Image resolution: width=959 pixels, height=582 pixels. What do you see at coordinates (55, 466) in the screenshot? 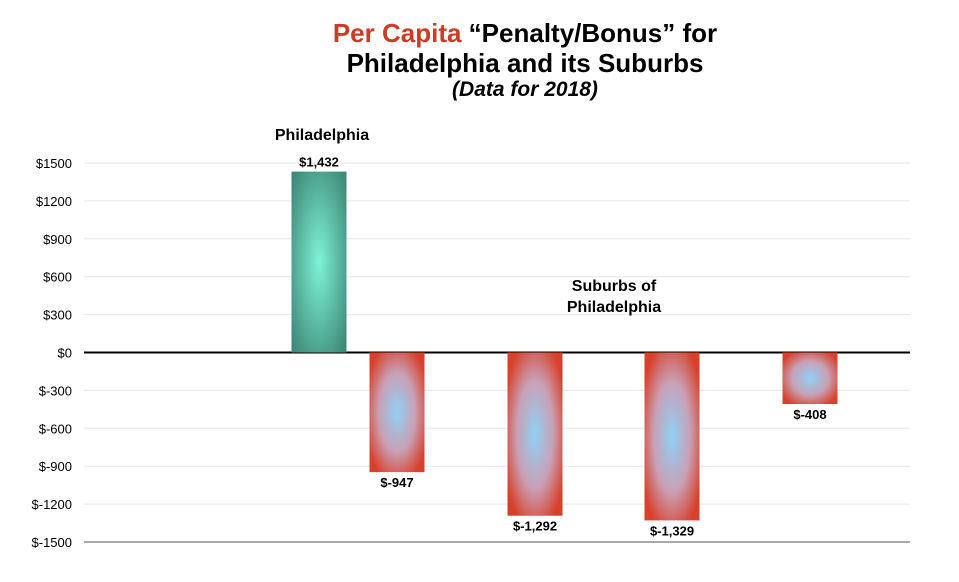
I see `y-tick-label: $-900` at bounding box center [55, 466].